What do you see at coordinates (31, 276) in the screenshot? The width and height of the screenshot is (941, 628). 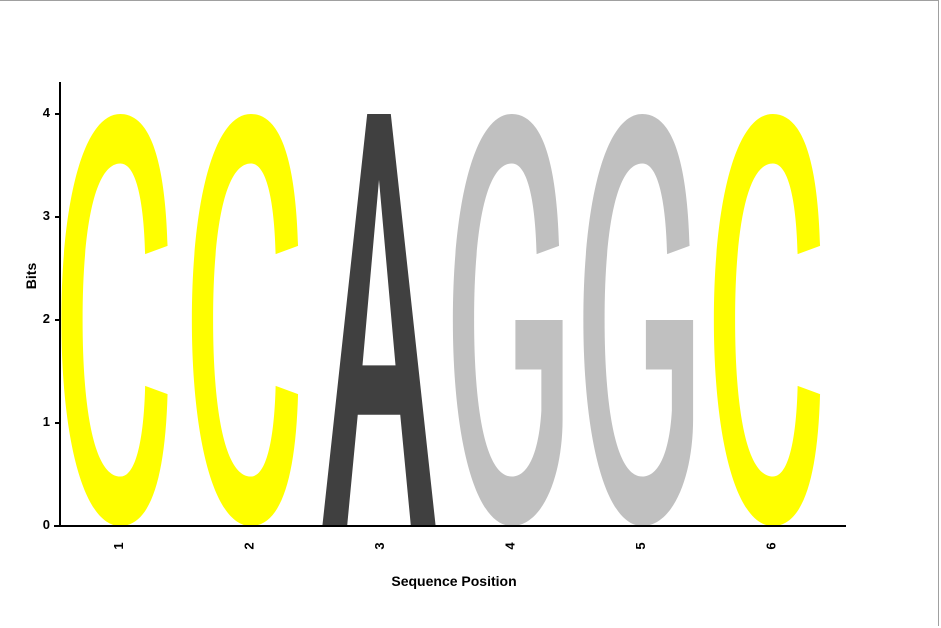 I see `y-axis-title: Bits` at bounding box center [31, 276].